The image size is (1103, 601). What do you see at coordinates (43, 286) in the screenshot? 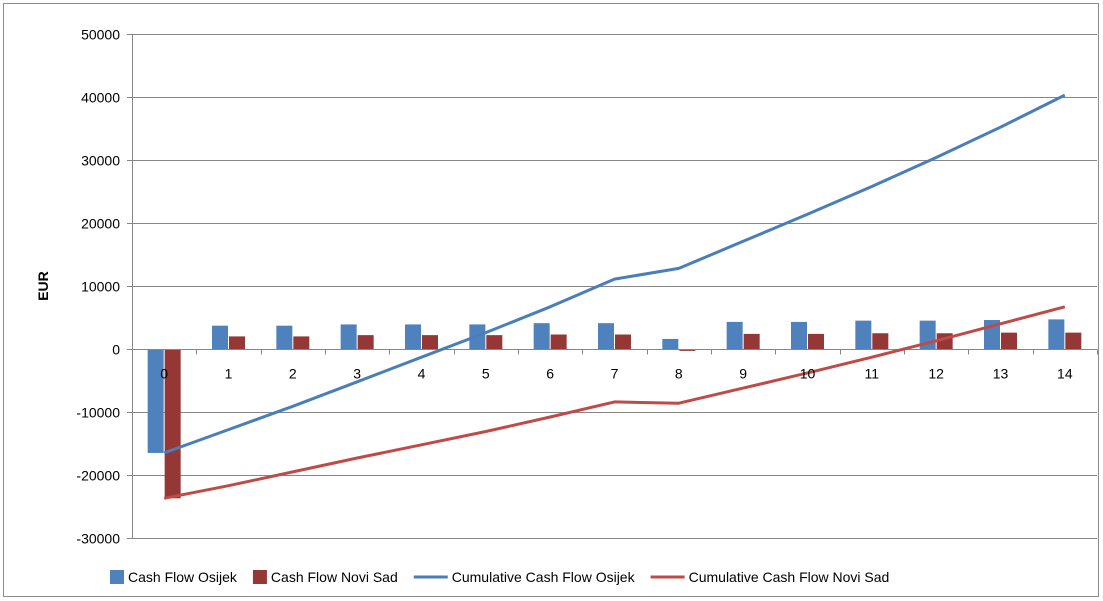
I see `y-axis-title: EUR` at bounding box center [43, 286].